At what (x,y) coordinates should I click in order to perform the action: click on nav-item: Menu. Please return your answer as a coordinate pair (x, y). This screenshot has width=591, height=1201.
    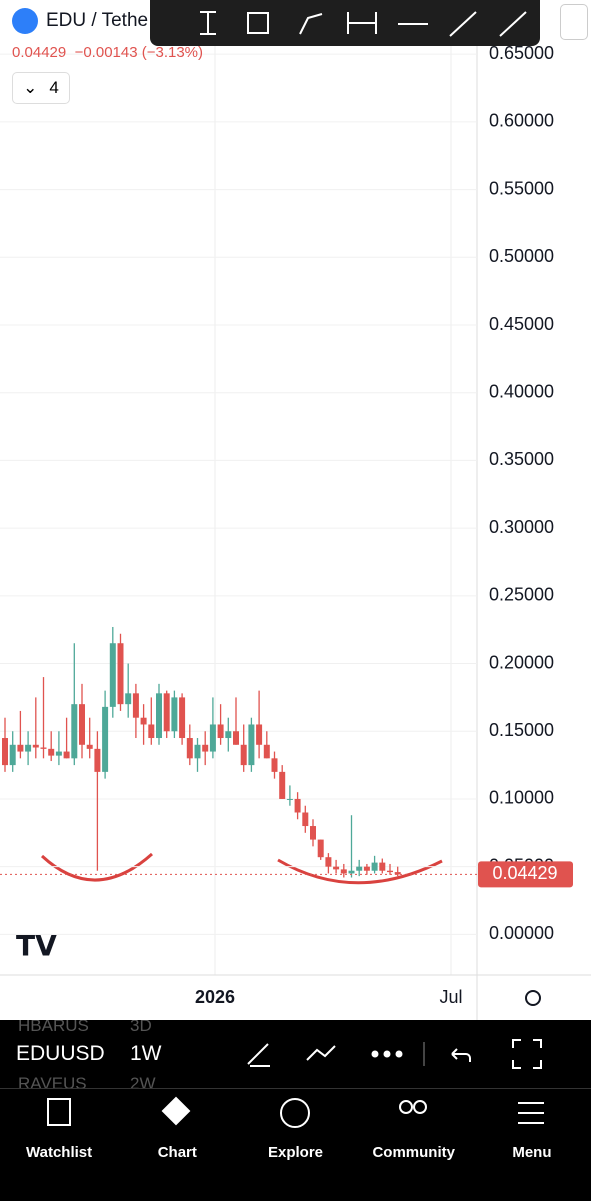
    Looking at the image, I should click on (532, 1152).